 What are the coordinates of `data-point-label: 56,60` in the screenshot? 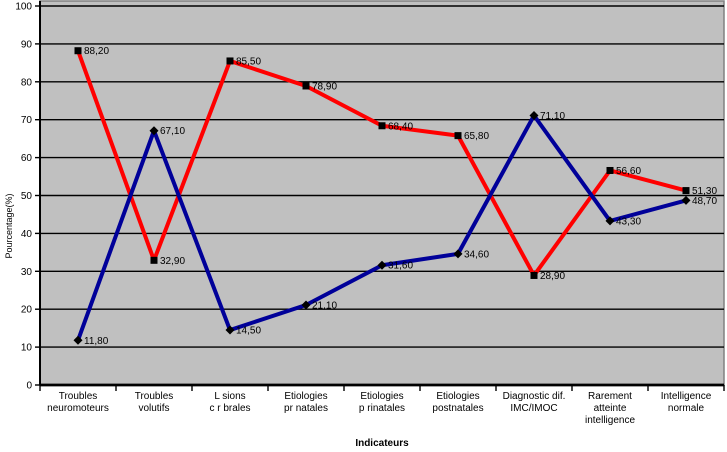 It's located at (628, 171).